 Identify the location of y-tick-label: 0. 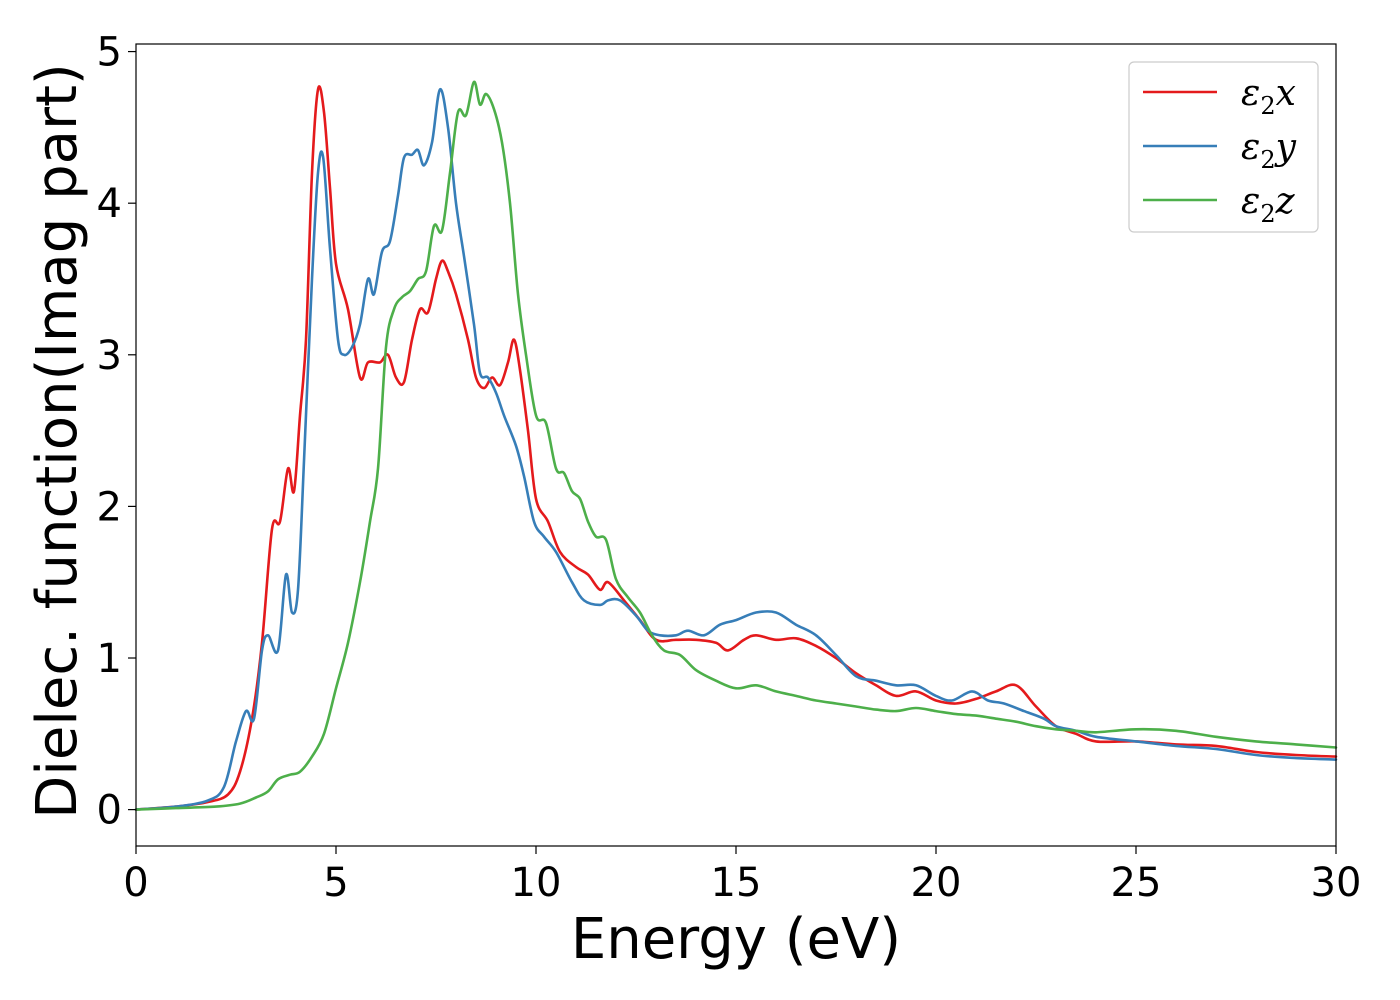
(109, 811).